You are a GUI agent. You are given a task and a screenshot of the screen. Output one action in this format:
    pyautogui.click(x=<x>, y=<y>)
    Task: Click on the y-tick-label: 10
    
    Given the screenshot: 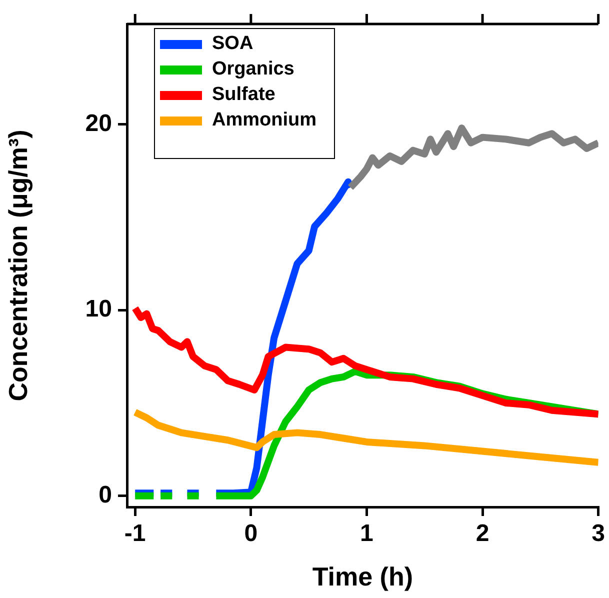 What is the action you would take?
    pyautogui.click(x=98, y=309)
    